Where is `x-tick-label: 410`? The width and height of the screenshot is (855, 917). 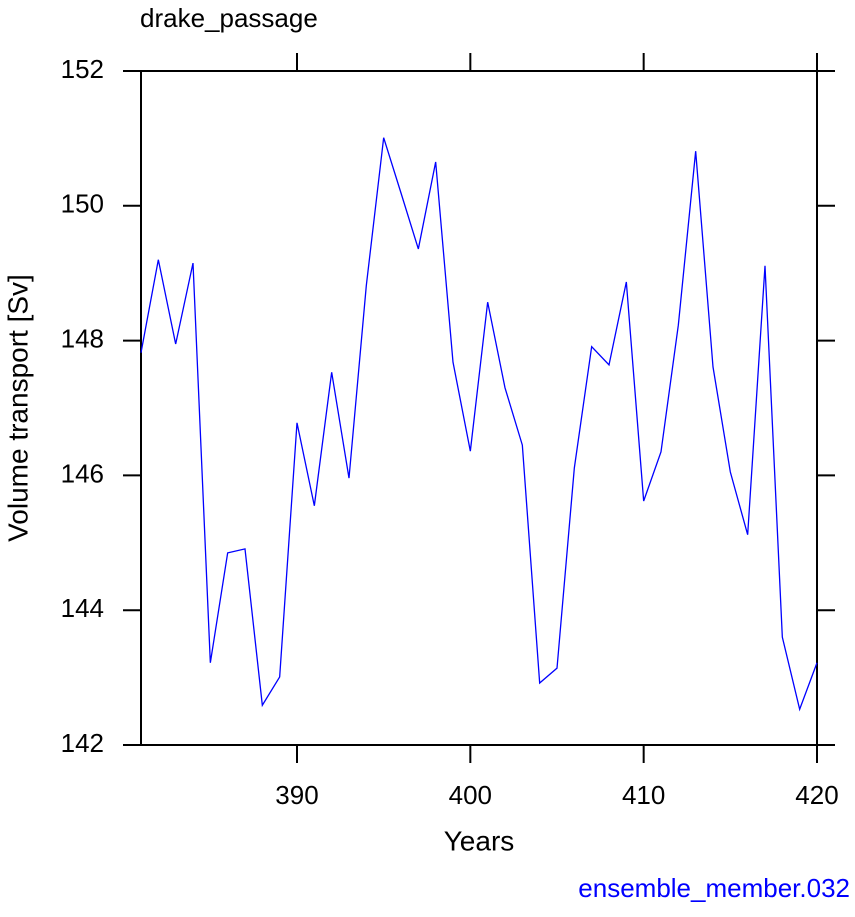
x-tick-label: 410 is located at coordinates (643, 795).